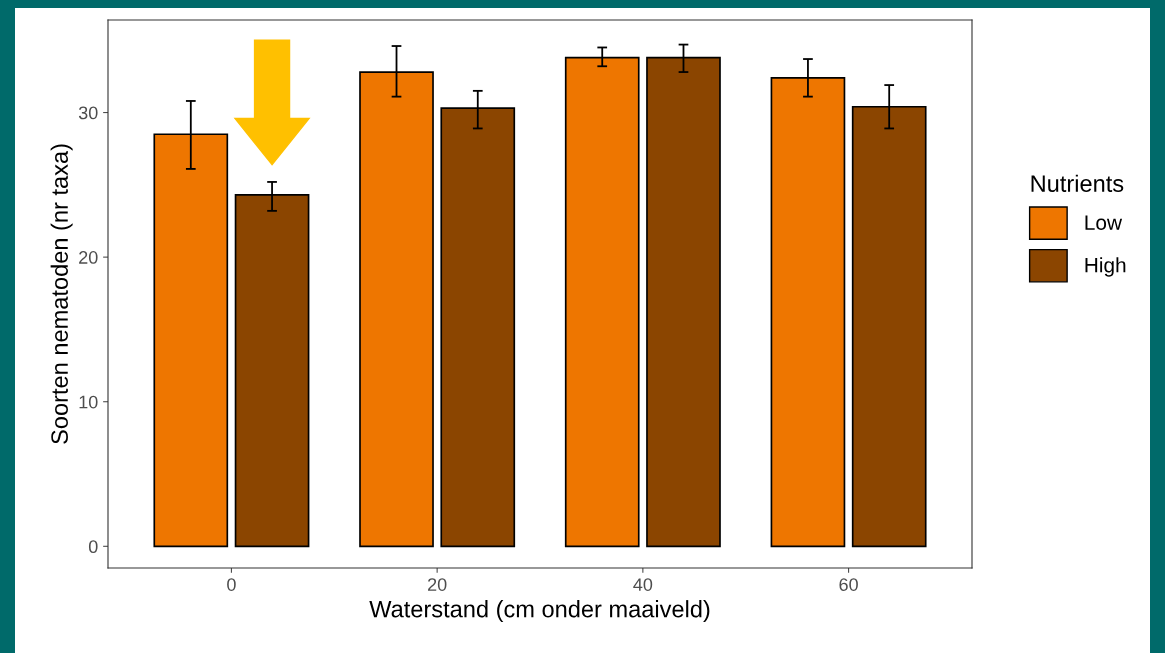  I want to click on y-tick-label: 10, so click(88, 402).